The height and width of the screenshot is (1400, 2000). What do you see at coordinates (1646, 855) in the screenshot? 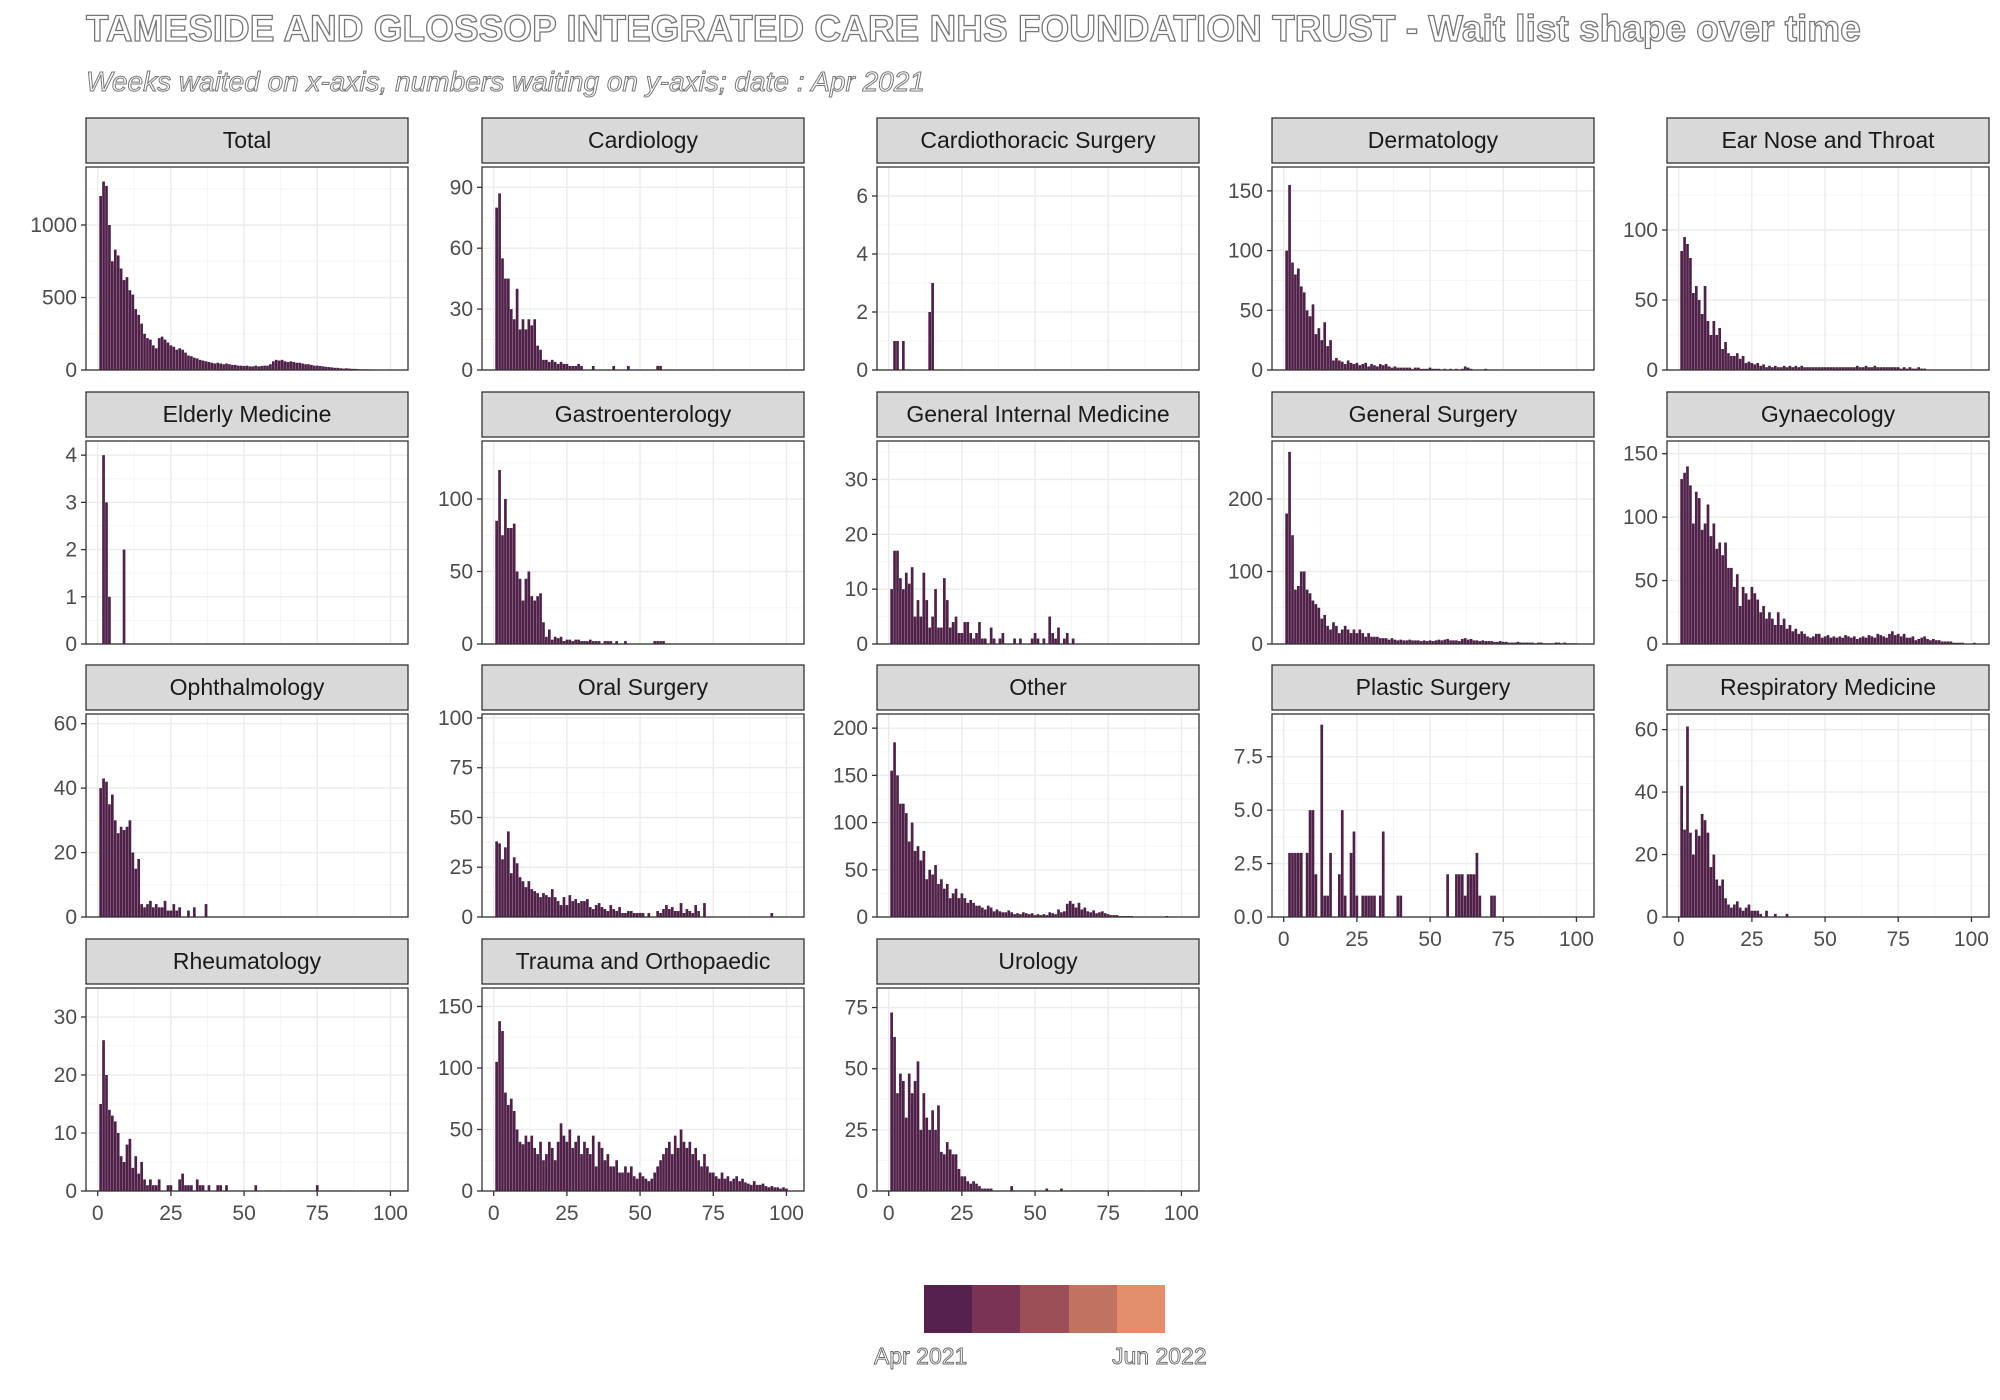
I see `y-tick-label: 20` at bounding box center [1646, 855].